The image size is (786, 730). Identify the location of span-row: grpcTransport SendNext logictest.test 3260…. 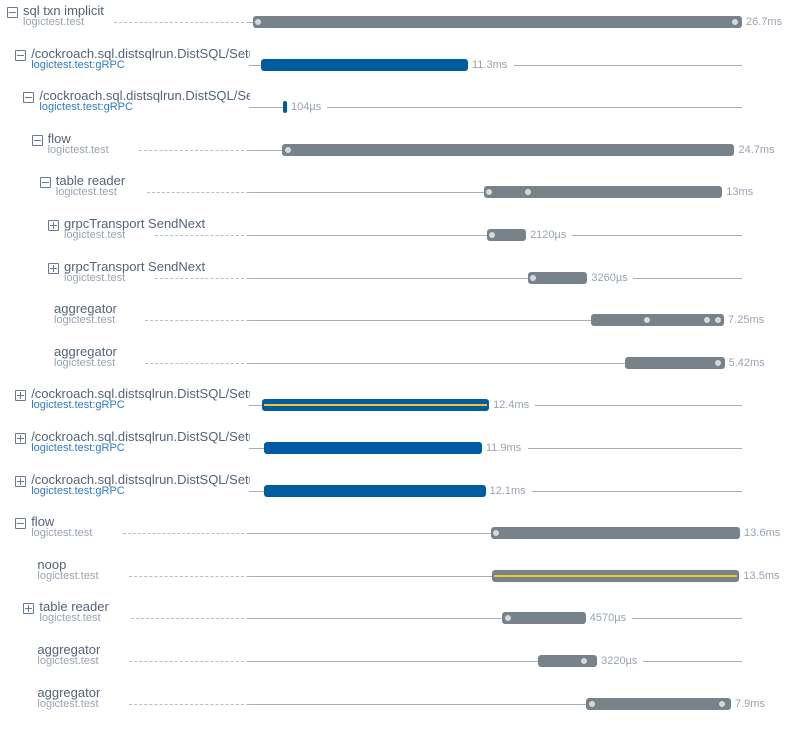
(393, 281).